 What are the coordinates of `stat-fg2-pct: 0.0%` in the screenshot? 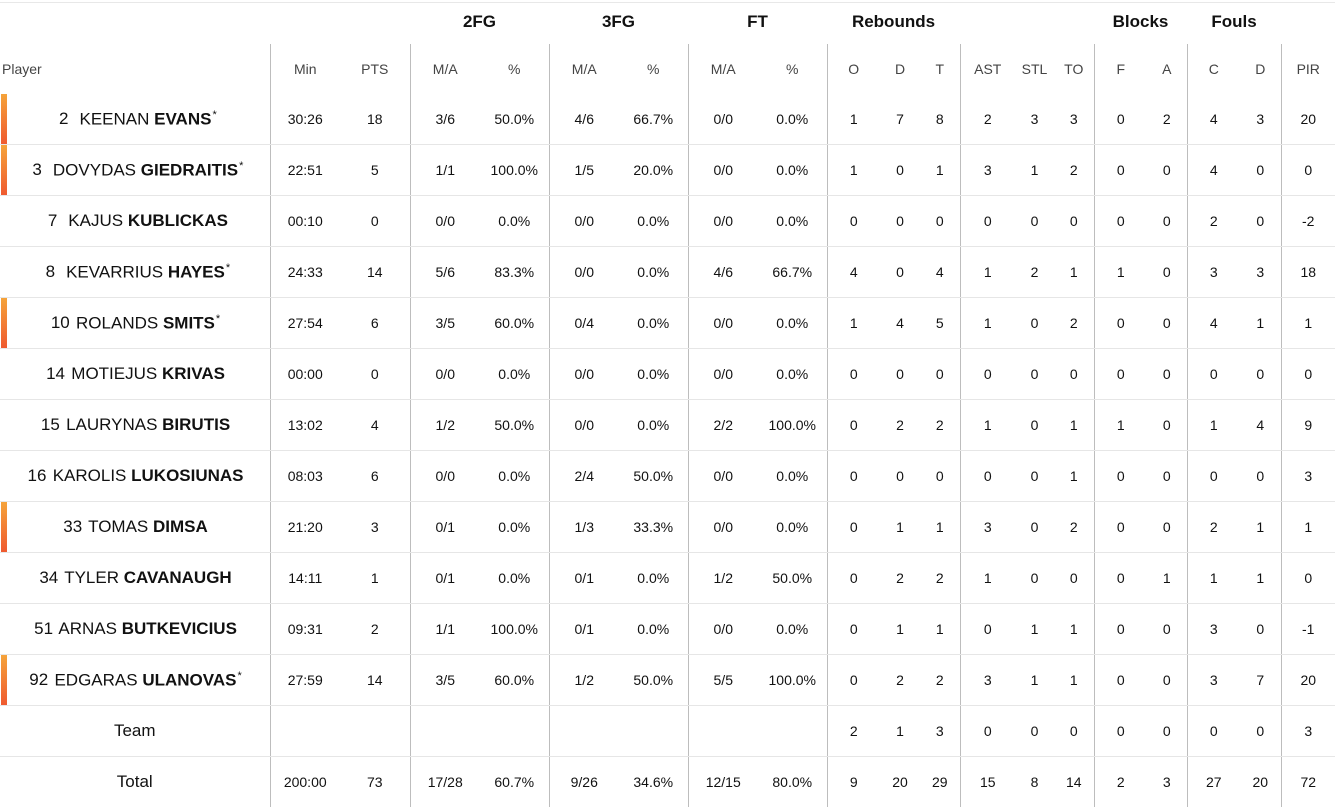 It's located at (514, 578).